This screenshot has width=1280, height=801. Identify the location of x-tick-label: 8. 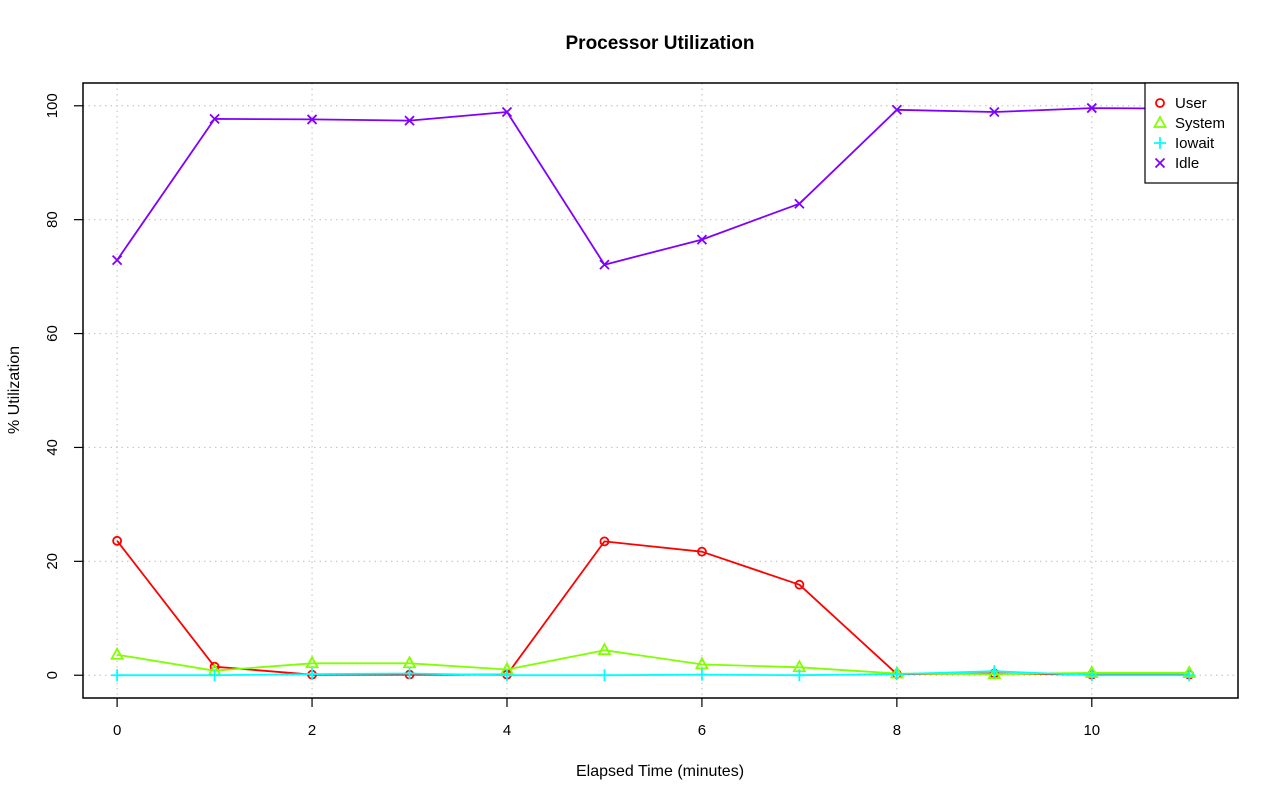
(897, 730).